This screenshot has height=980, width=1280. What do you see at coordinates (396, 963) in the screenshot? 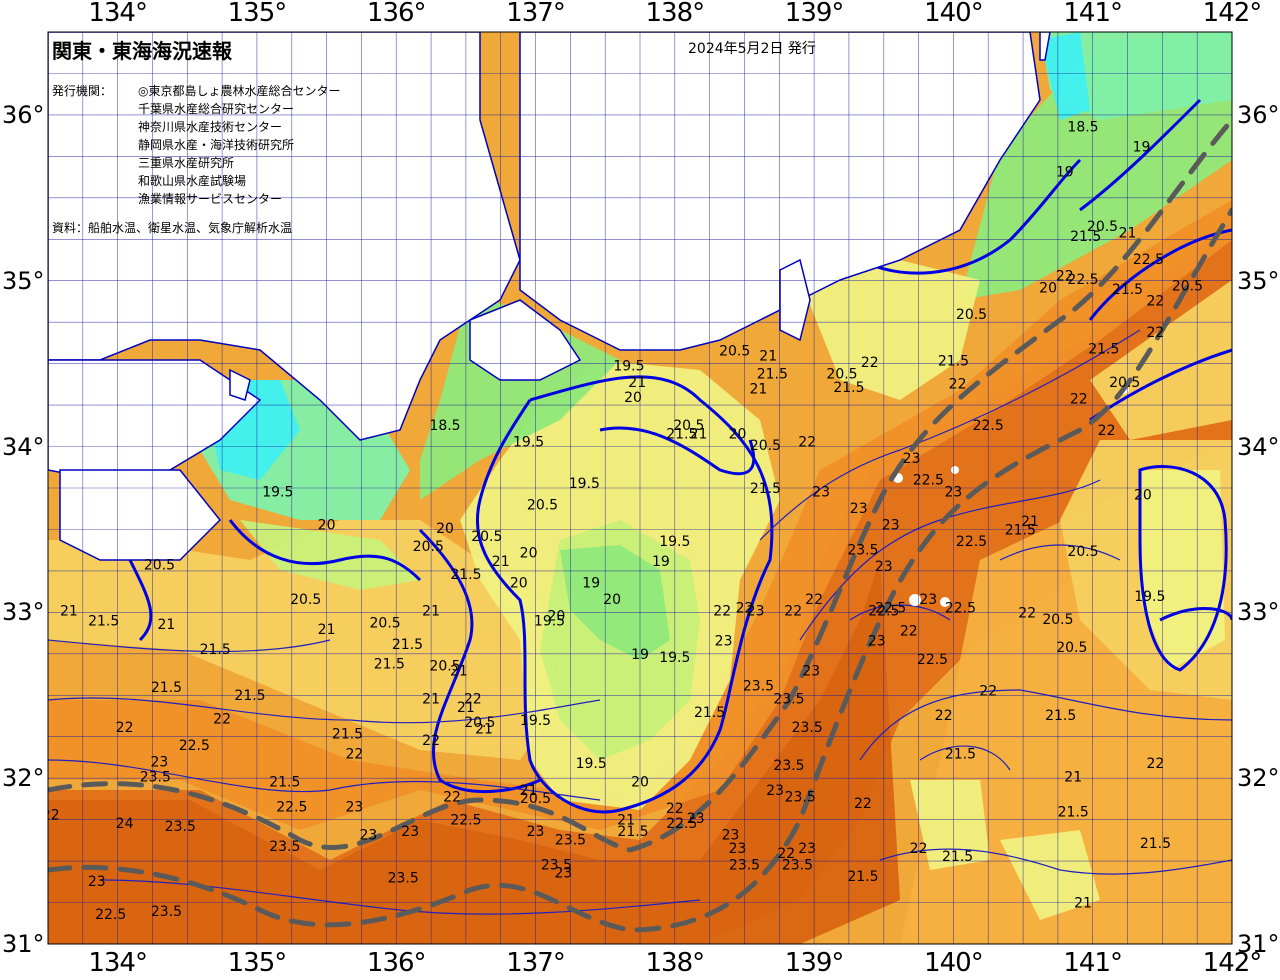
I see `lon-tick-label-bottom: 136°` at bounding box center [396, 963].